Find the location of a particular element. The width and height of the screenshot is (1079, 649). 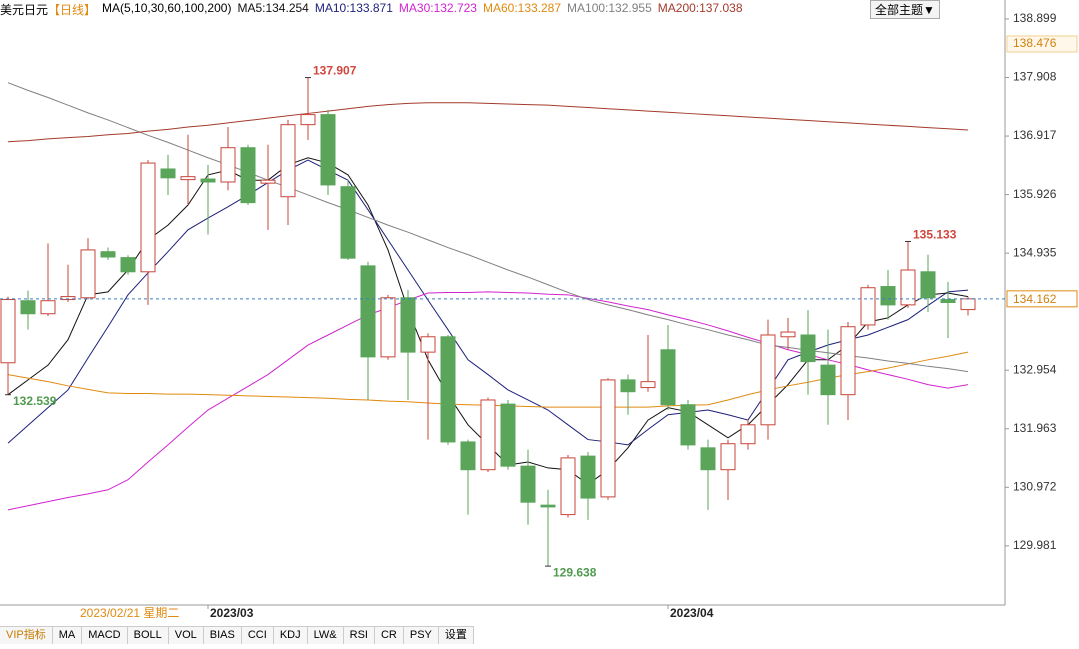

price-marker-label: 138.476 is located at coordinates (1035, 43).